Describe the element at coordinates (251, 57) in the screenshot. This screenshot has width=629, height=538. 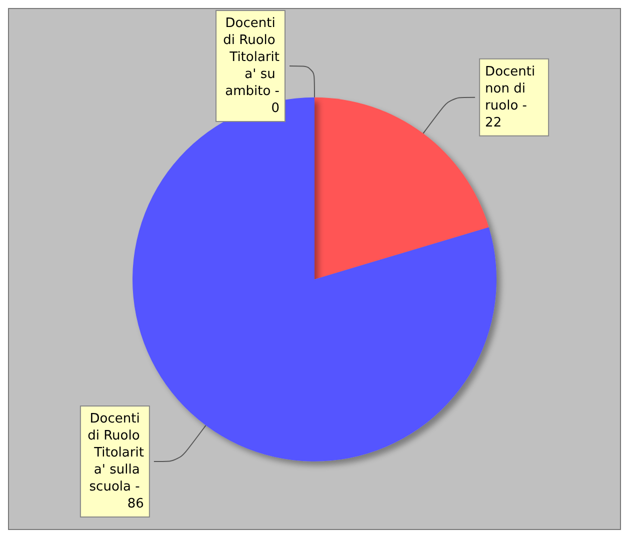
I see `category-label: Docenti di Ruolo Titolarita' su ambito -` at that location.